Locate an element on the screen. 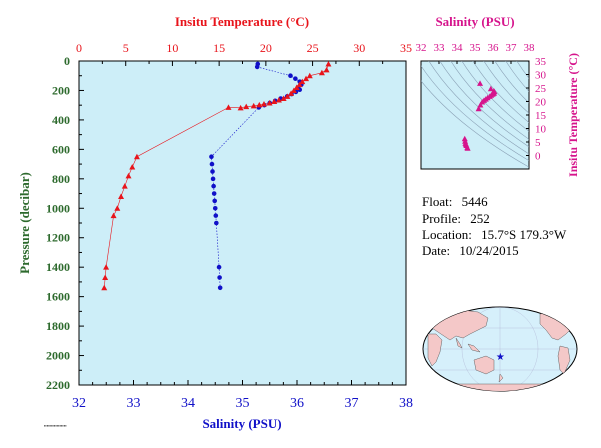  pressure-tick-label: 1800 is located at coordinates (58, 326).